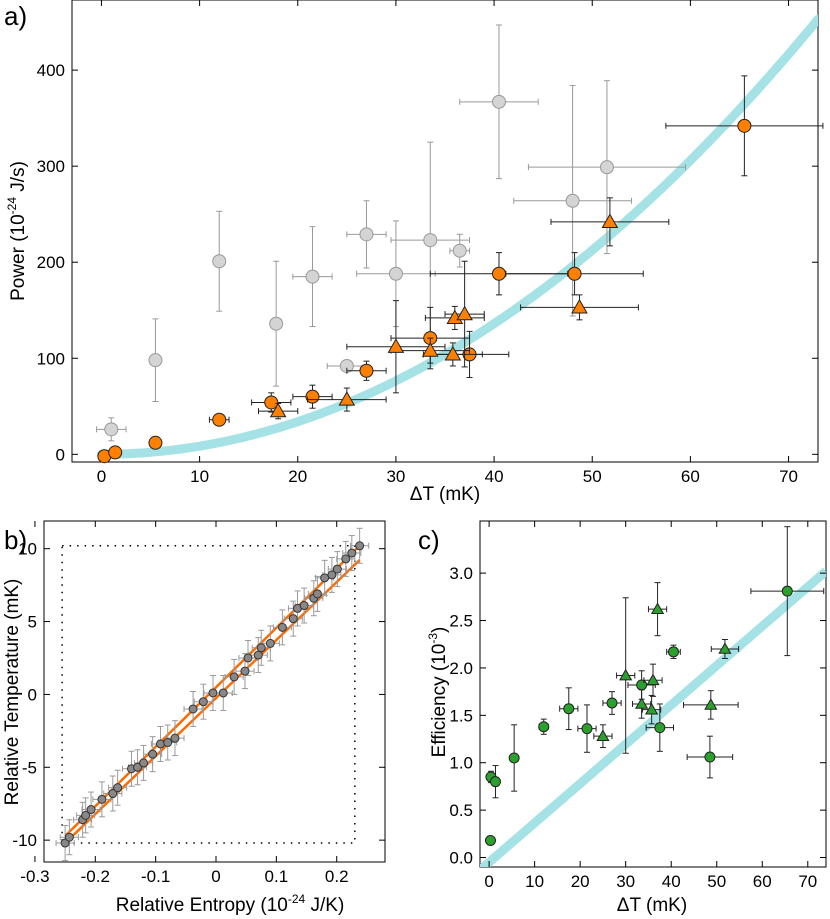  Describe the element at coordinates (395, 476) in the screenshot. I see `panel-a-x-tick-label: 30` at that location.